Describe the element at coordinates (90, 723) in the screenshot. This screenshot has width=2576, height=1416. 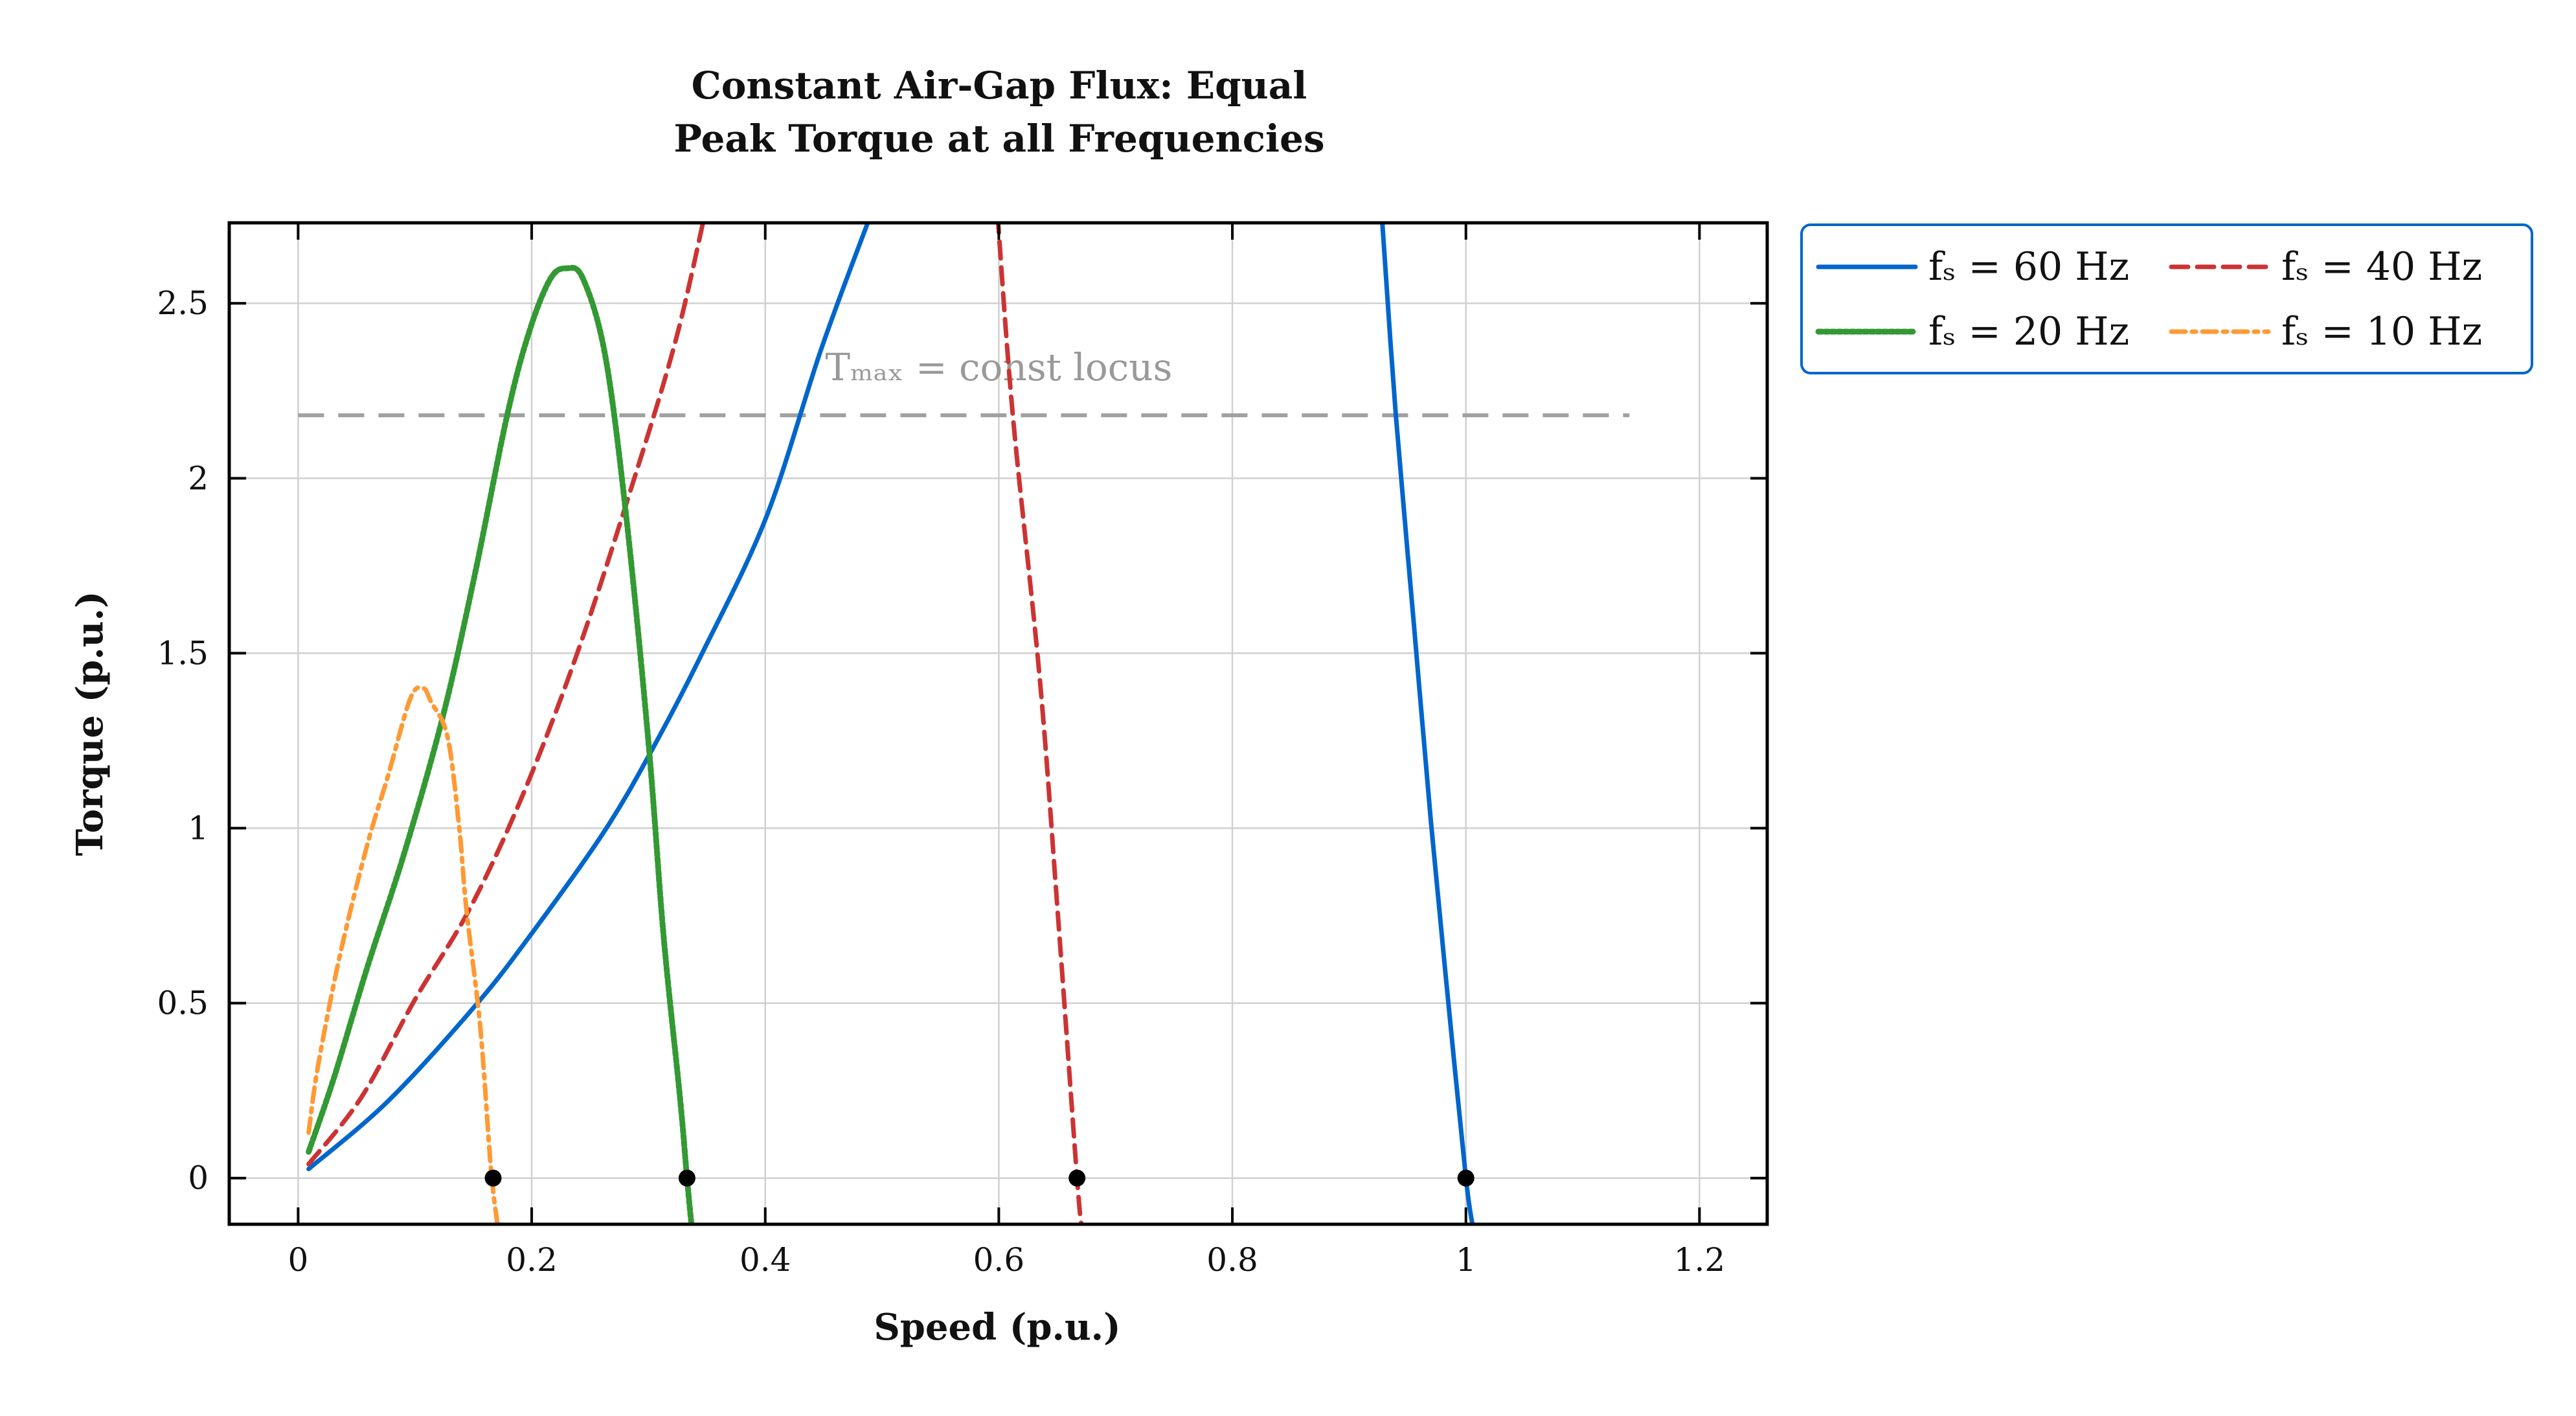
I see `y-axis-label: Torque (p.u.)` at that location.